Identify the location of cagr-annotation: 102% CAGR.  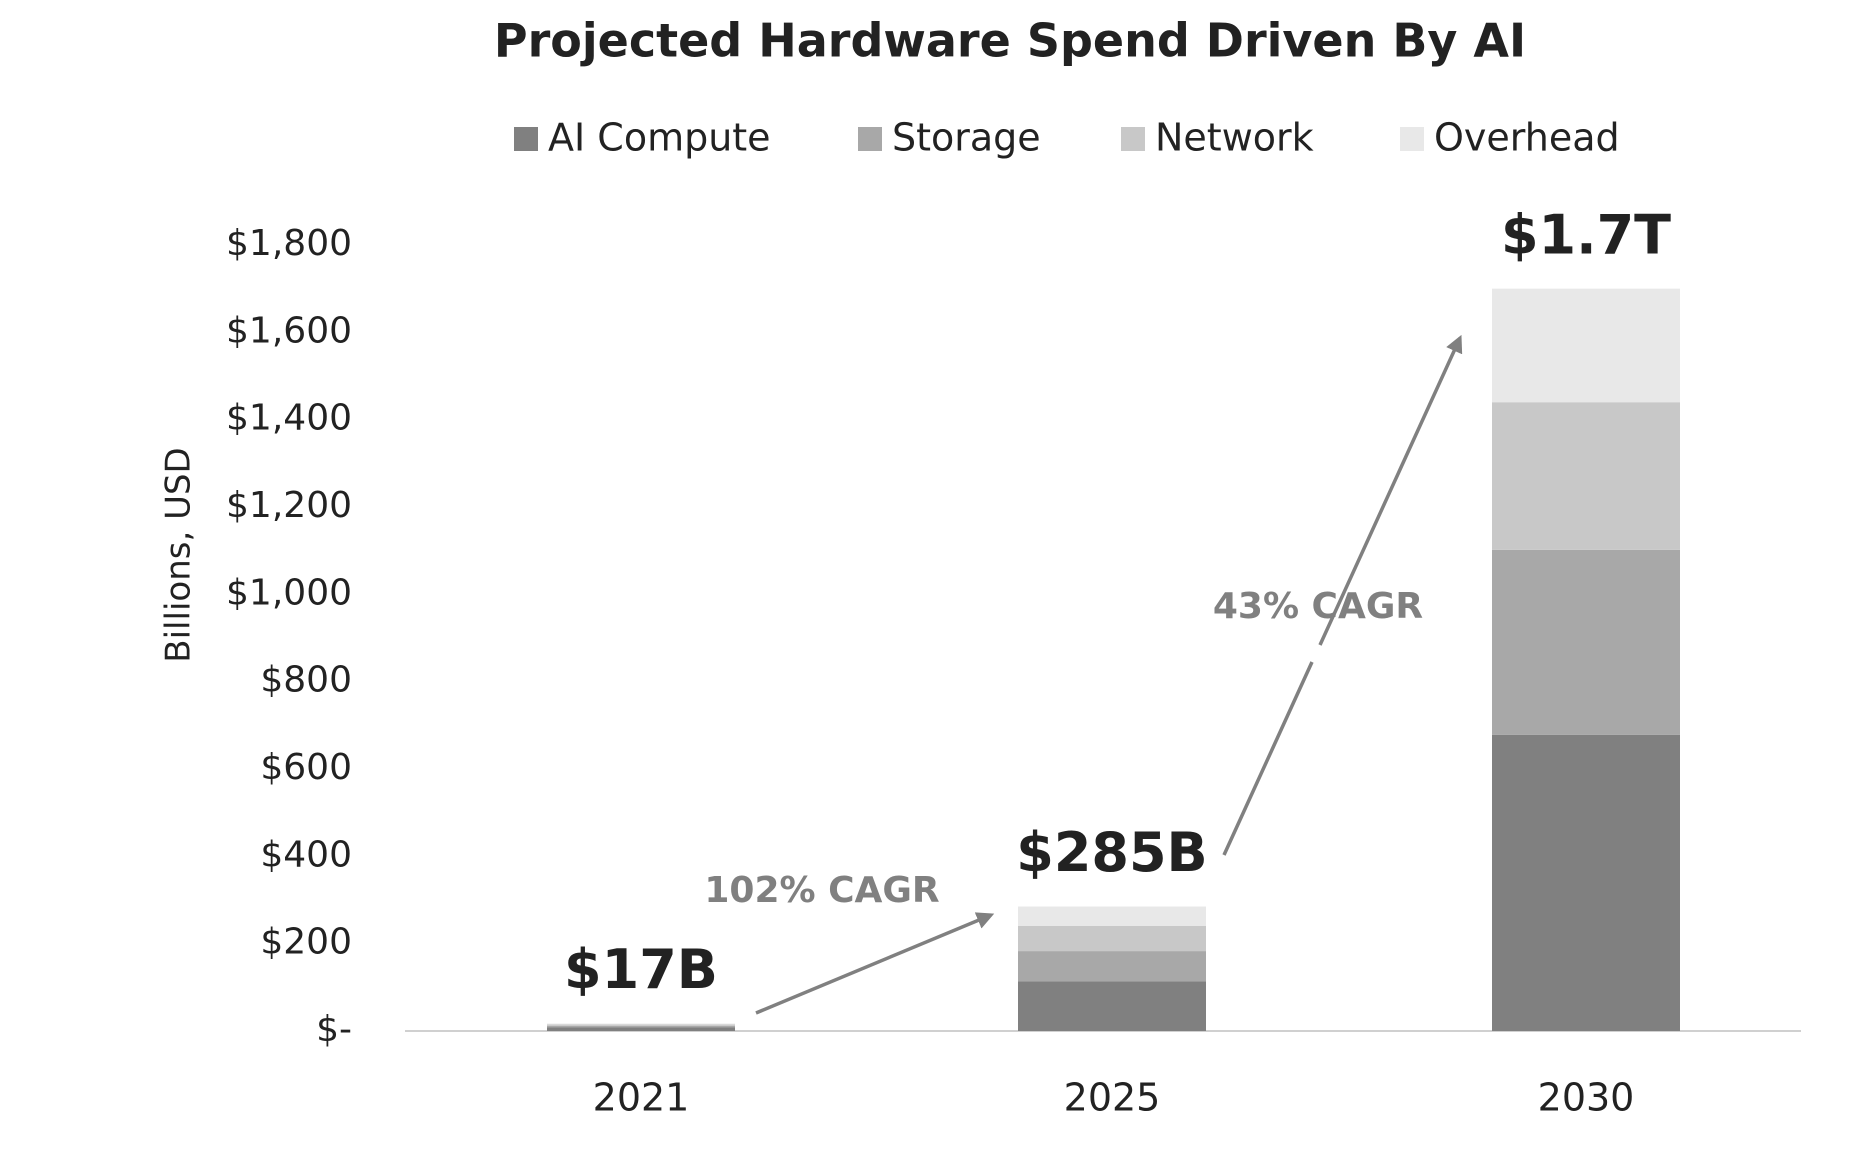
(821, 890).